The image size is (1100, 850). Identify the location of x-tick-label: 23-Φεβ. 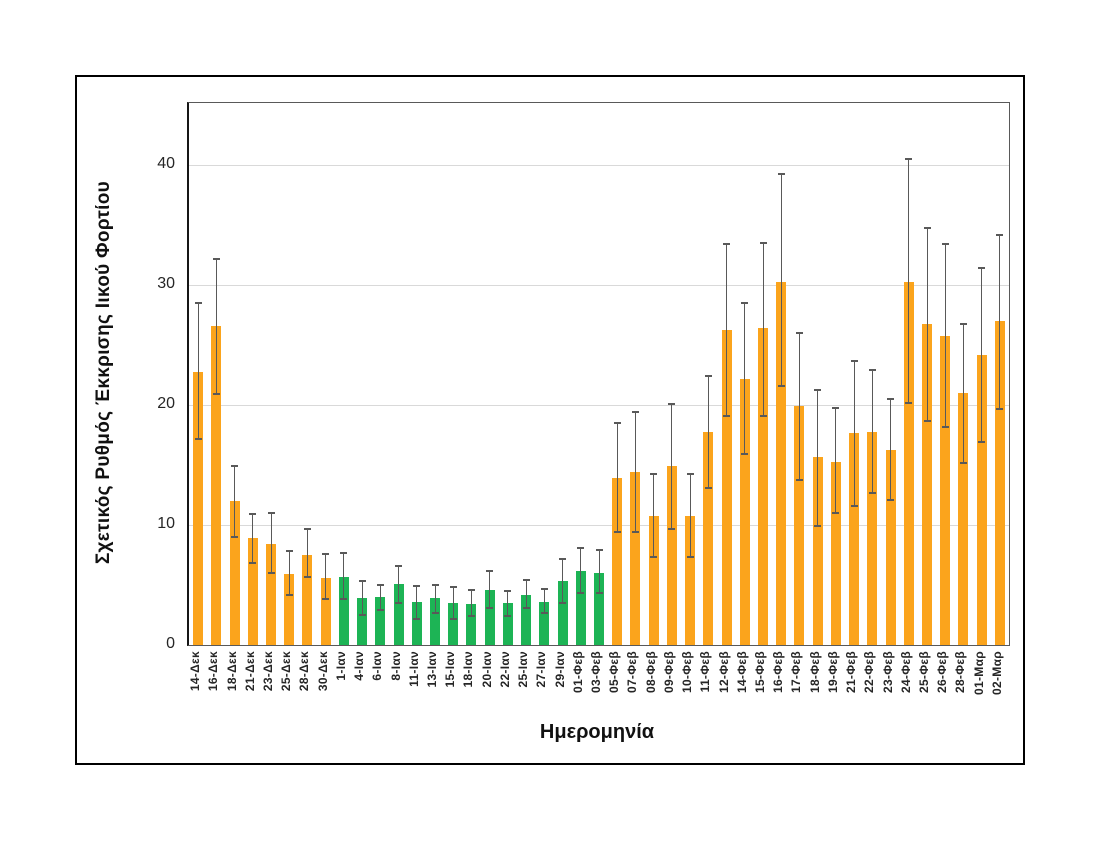
(887, 672).